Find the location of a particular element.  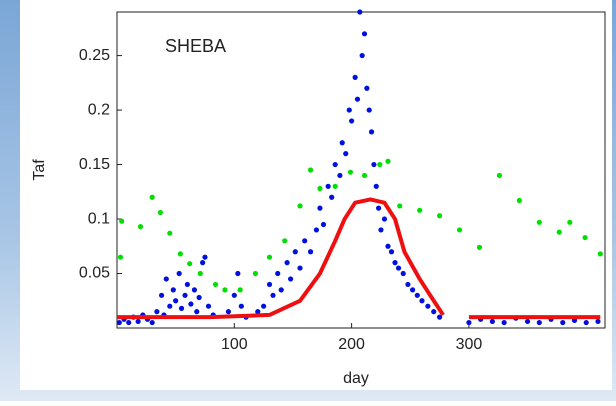

annotation: SHEBA is located at coordinates (195, 46).